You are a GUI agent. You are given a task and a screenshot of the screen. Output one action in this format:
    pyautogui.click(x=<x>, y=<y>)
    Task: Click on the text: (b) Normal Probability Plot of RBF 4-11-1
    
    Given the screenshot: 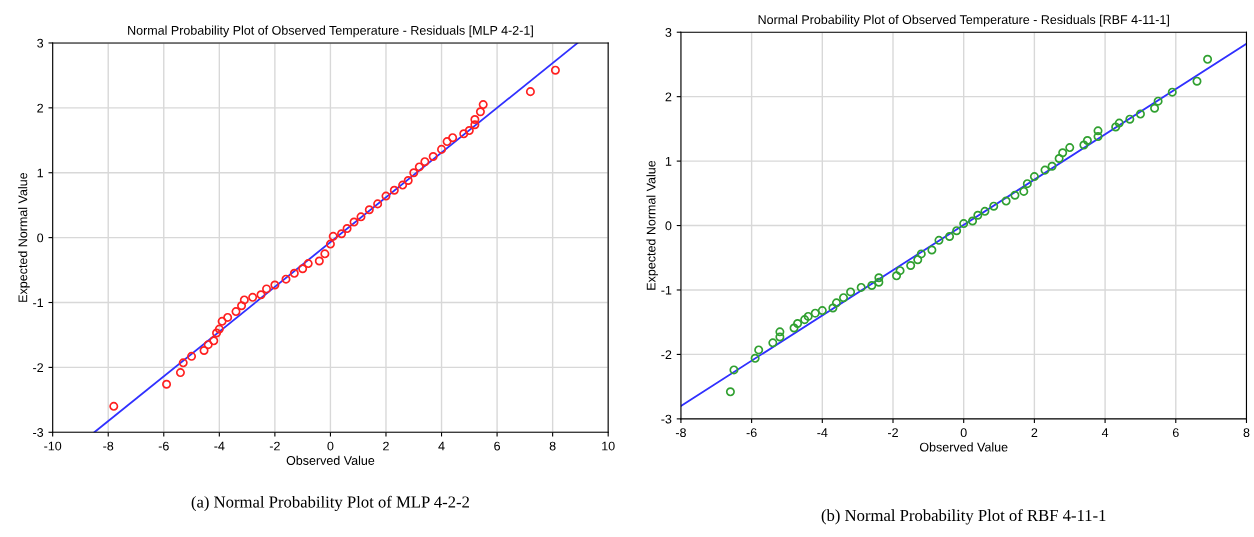 What is the action you would take?
    pyautogui.click(x=963, y=517)
    